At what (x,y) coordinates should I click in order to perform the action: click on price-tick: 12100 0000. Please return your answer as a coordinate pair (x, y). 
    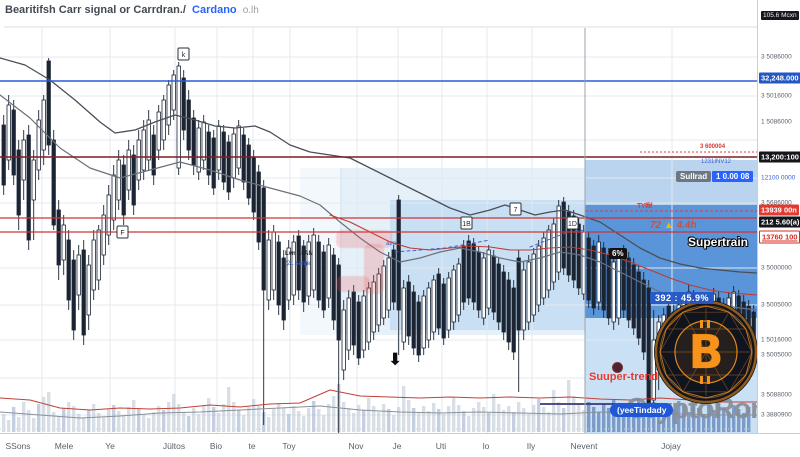
    Looking at the image, I should click on (778, 178).